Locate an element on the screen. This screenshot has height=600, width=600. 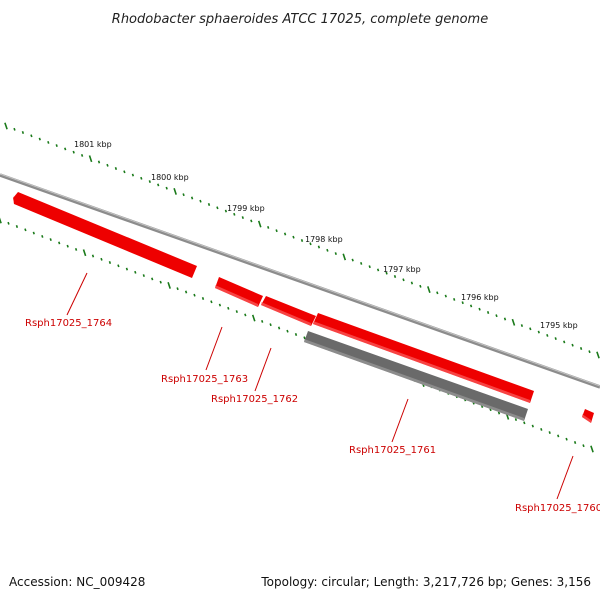
accession-text: Accession: NC_009428 is located at coordinates (77, 582).